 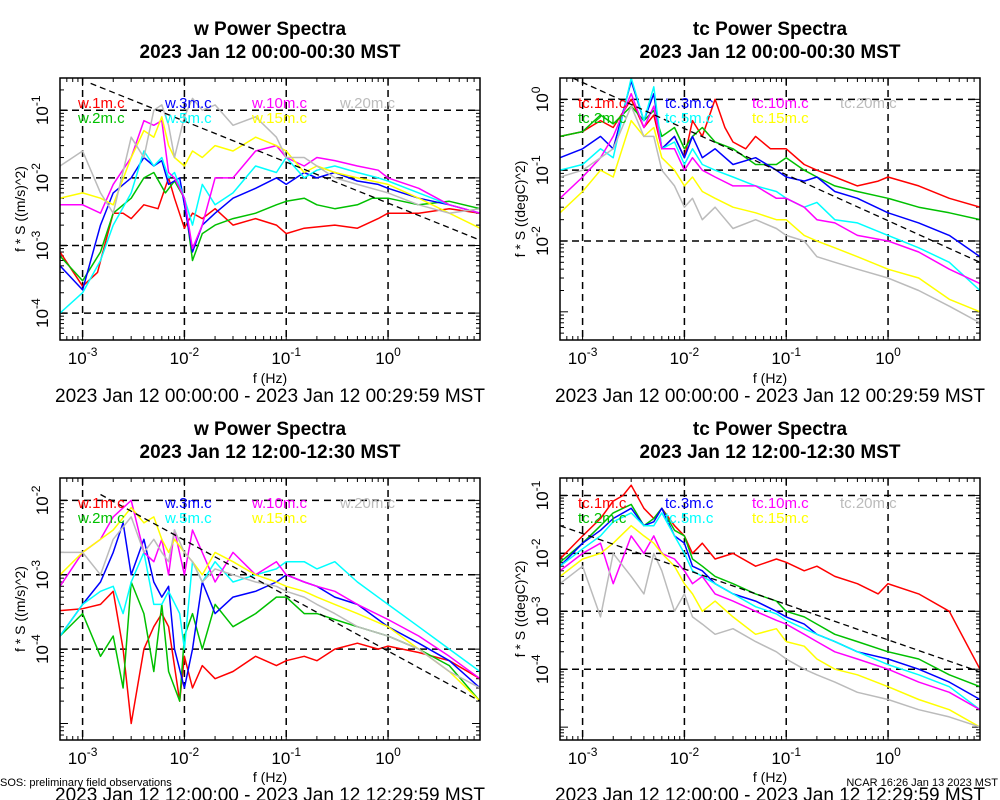 I want to click on legend-label-w.5m.c: w.5m.c, so click(x=188, y=518).